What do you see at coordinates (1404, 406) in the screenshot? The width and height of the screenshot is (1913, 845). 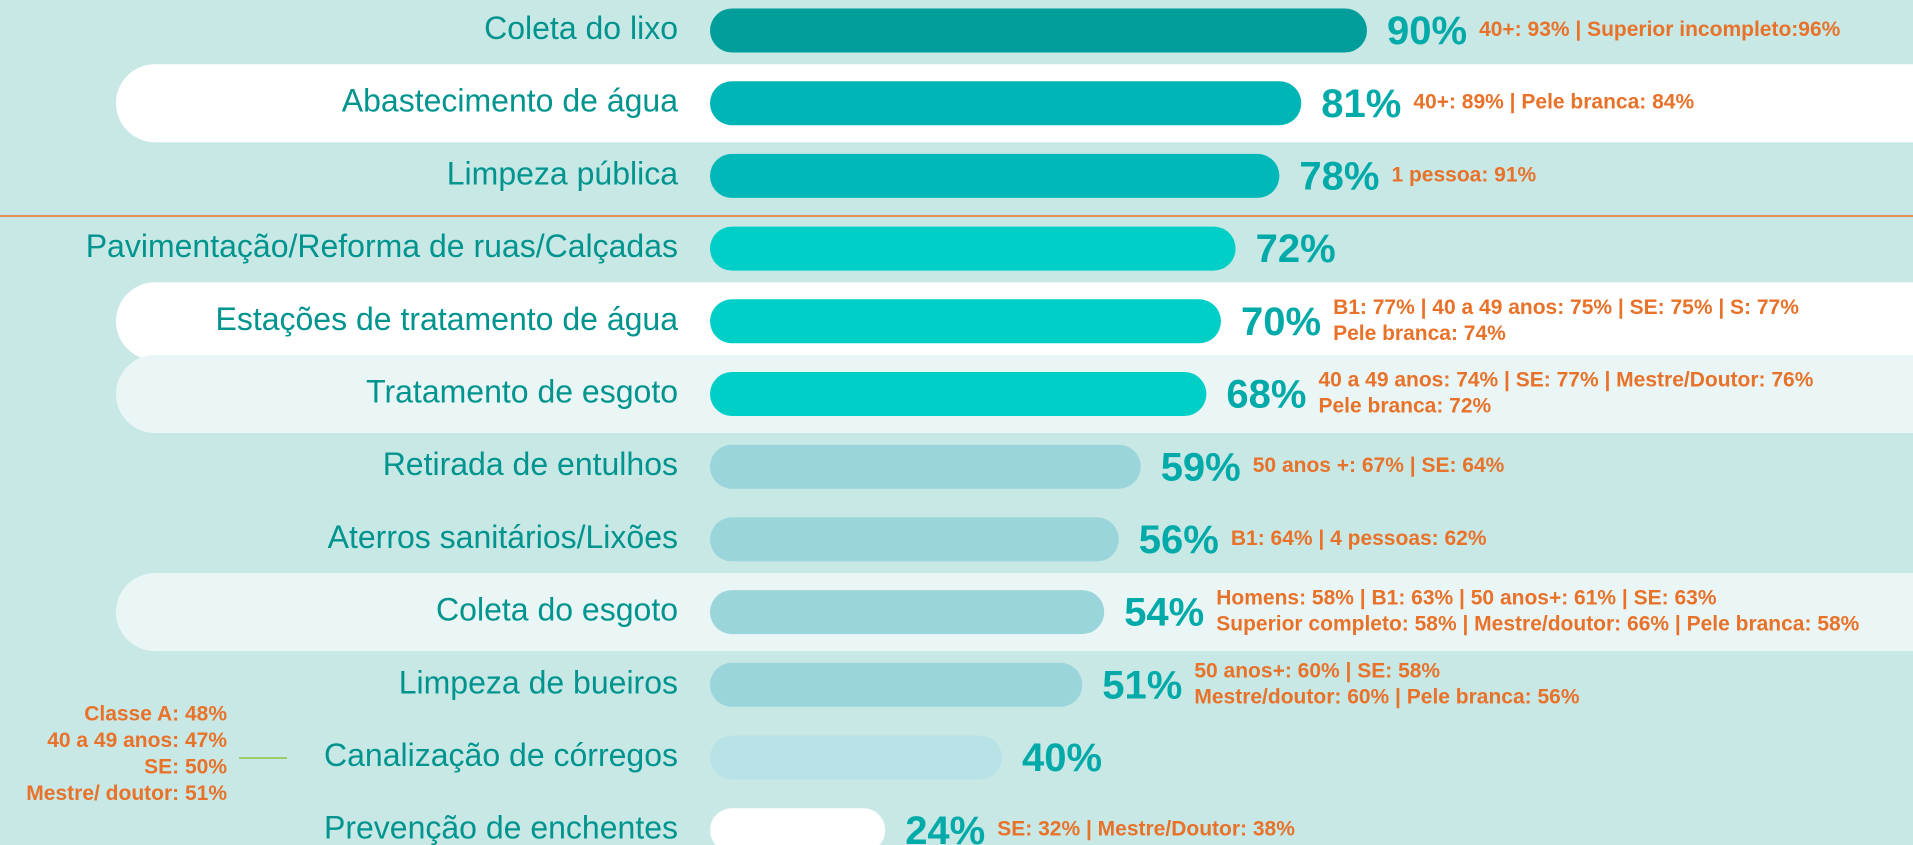 I see `note: Pele branca: 72%` at bounding box center [1404, 406].